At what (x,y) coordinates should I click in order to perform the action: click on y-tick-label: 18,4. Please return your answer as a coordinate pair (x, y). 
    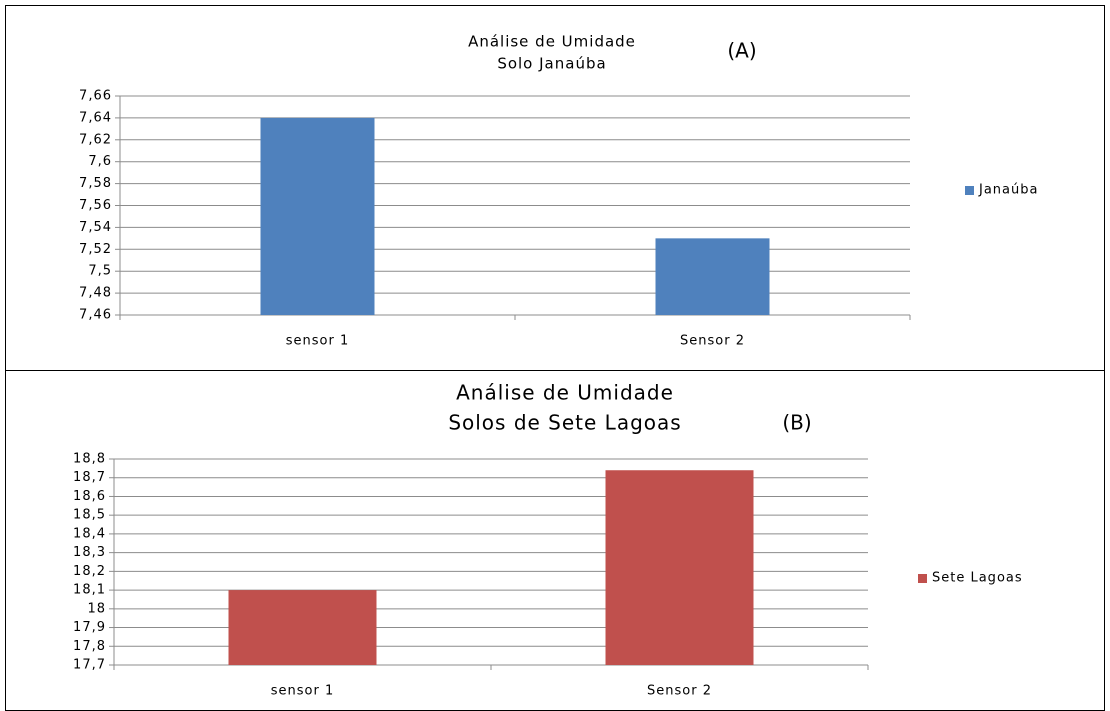
    Looking at the image, I should click on (89, 533).